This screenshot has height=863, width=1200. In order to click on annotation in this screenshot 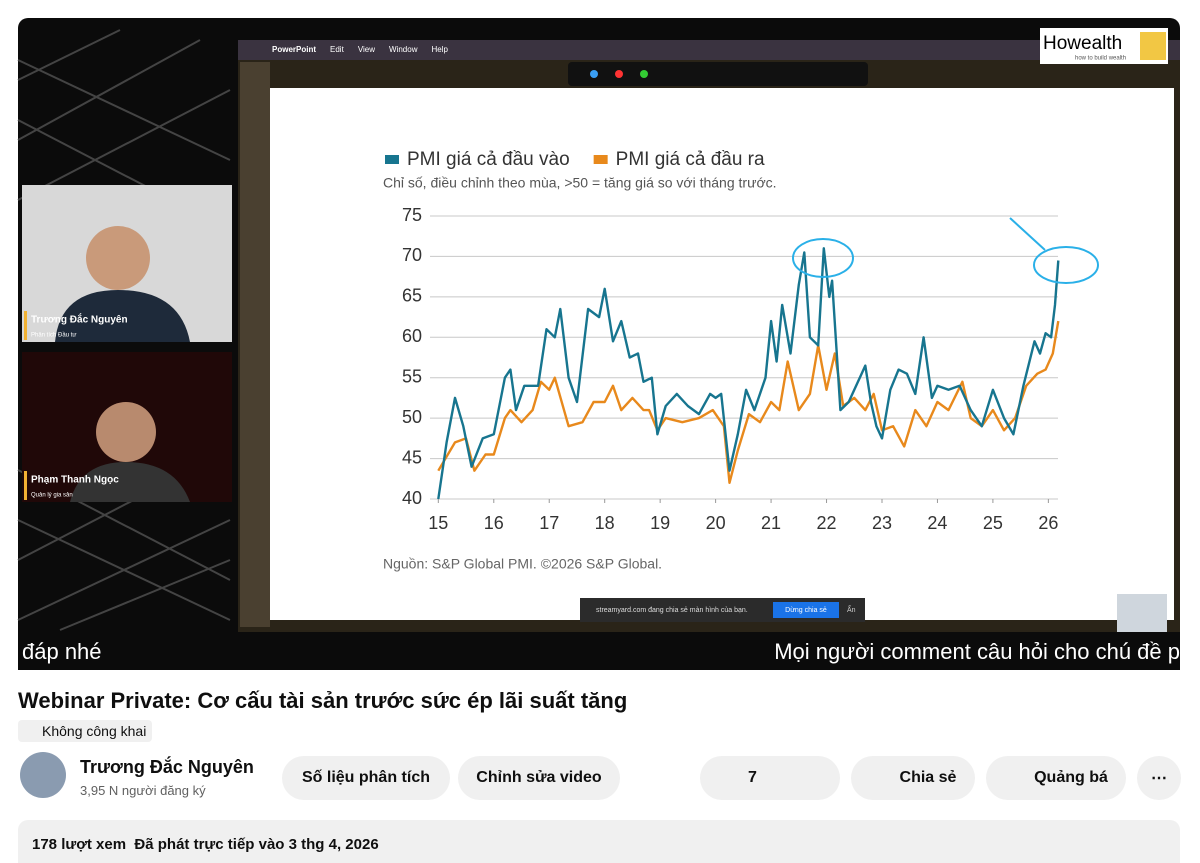, I will do `click(945, 250)`.